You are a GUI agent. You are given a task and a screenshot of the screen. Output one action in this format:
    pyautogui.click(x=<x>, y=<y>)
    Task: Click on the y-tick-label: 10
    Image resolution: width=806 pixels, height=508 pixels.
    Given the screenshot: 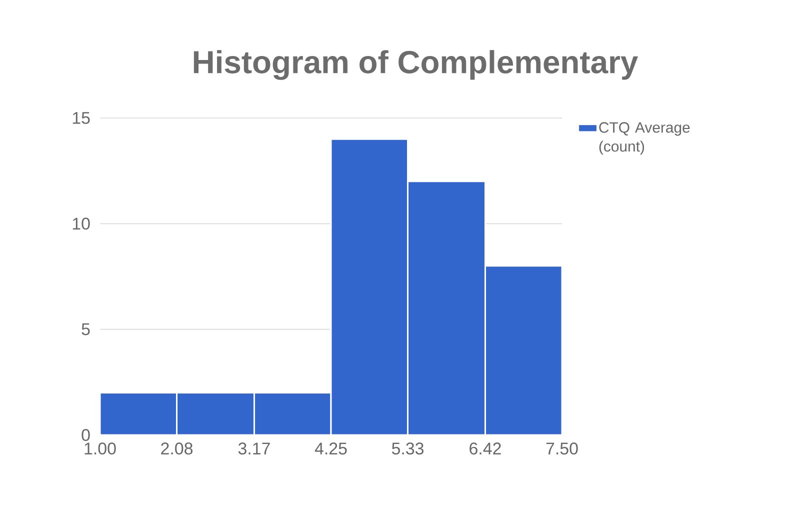 What is the action you would take?
    pyautogui.click(x=81, y=224)
    